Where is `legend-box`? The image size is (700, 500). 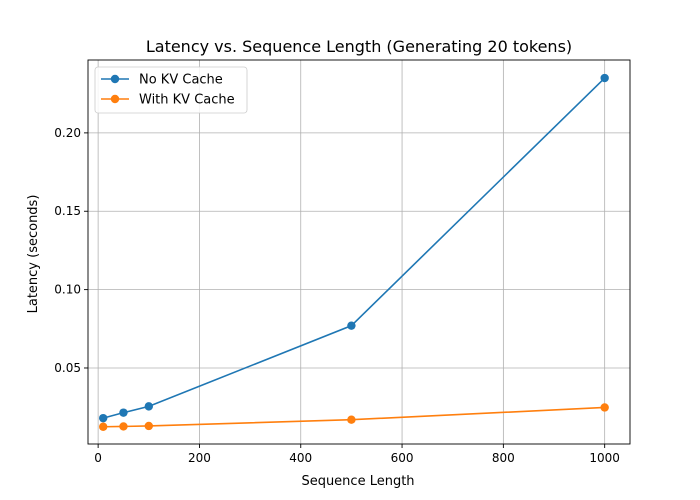 legend-box is located at coordinates (171, 90).